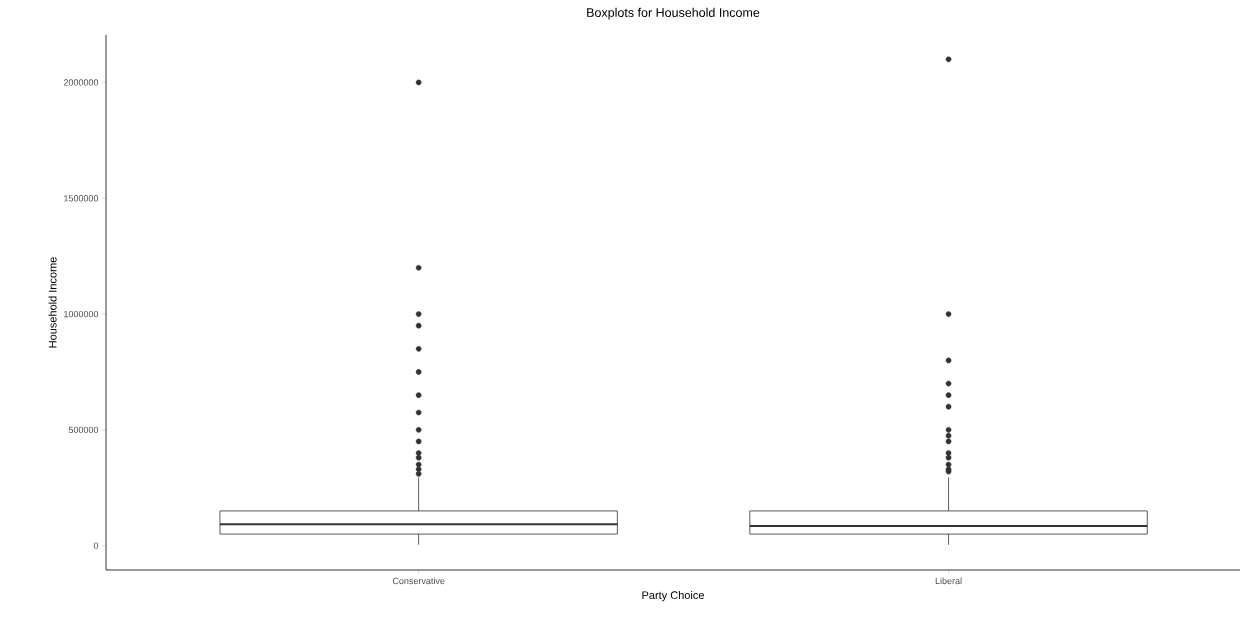 The width and height of the screenshot is (1251, 618). Describe the element at coordinates (673, 596) in the screenshot. I see `x-axis-title: Party Choice` at that location.